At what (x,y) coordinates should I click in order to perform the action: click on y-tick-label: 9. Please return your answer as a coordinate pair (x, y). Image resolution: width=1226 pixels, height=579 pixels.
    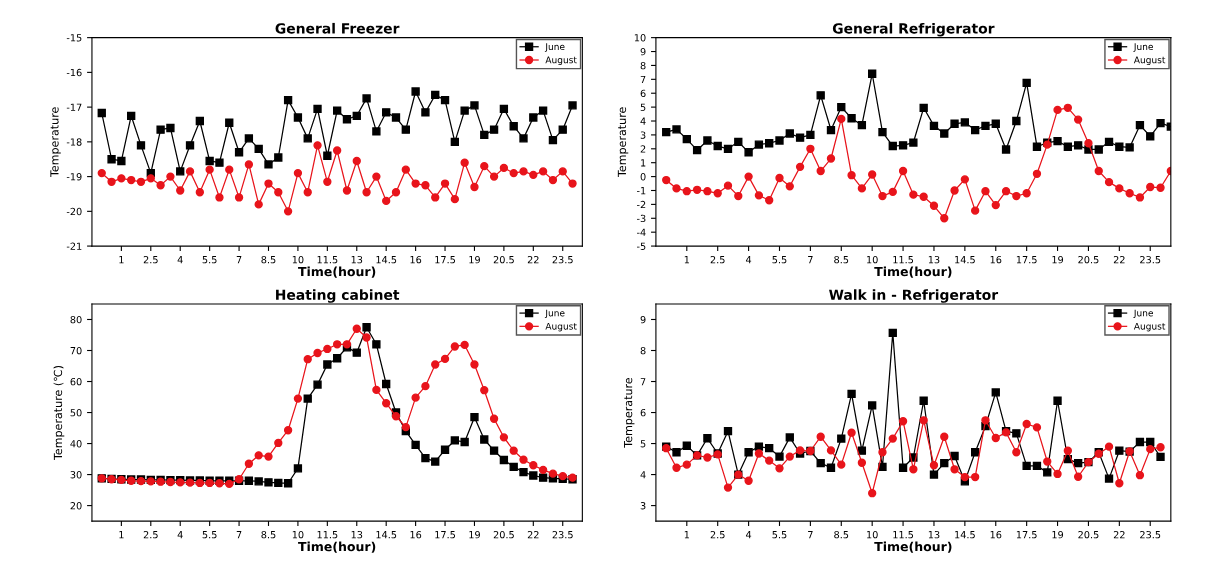
    Looking at the image, I should click on (643, 319).